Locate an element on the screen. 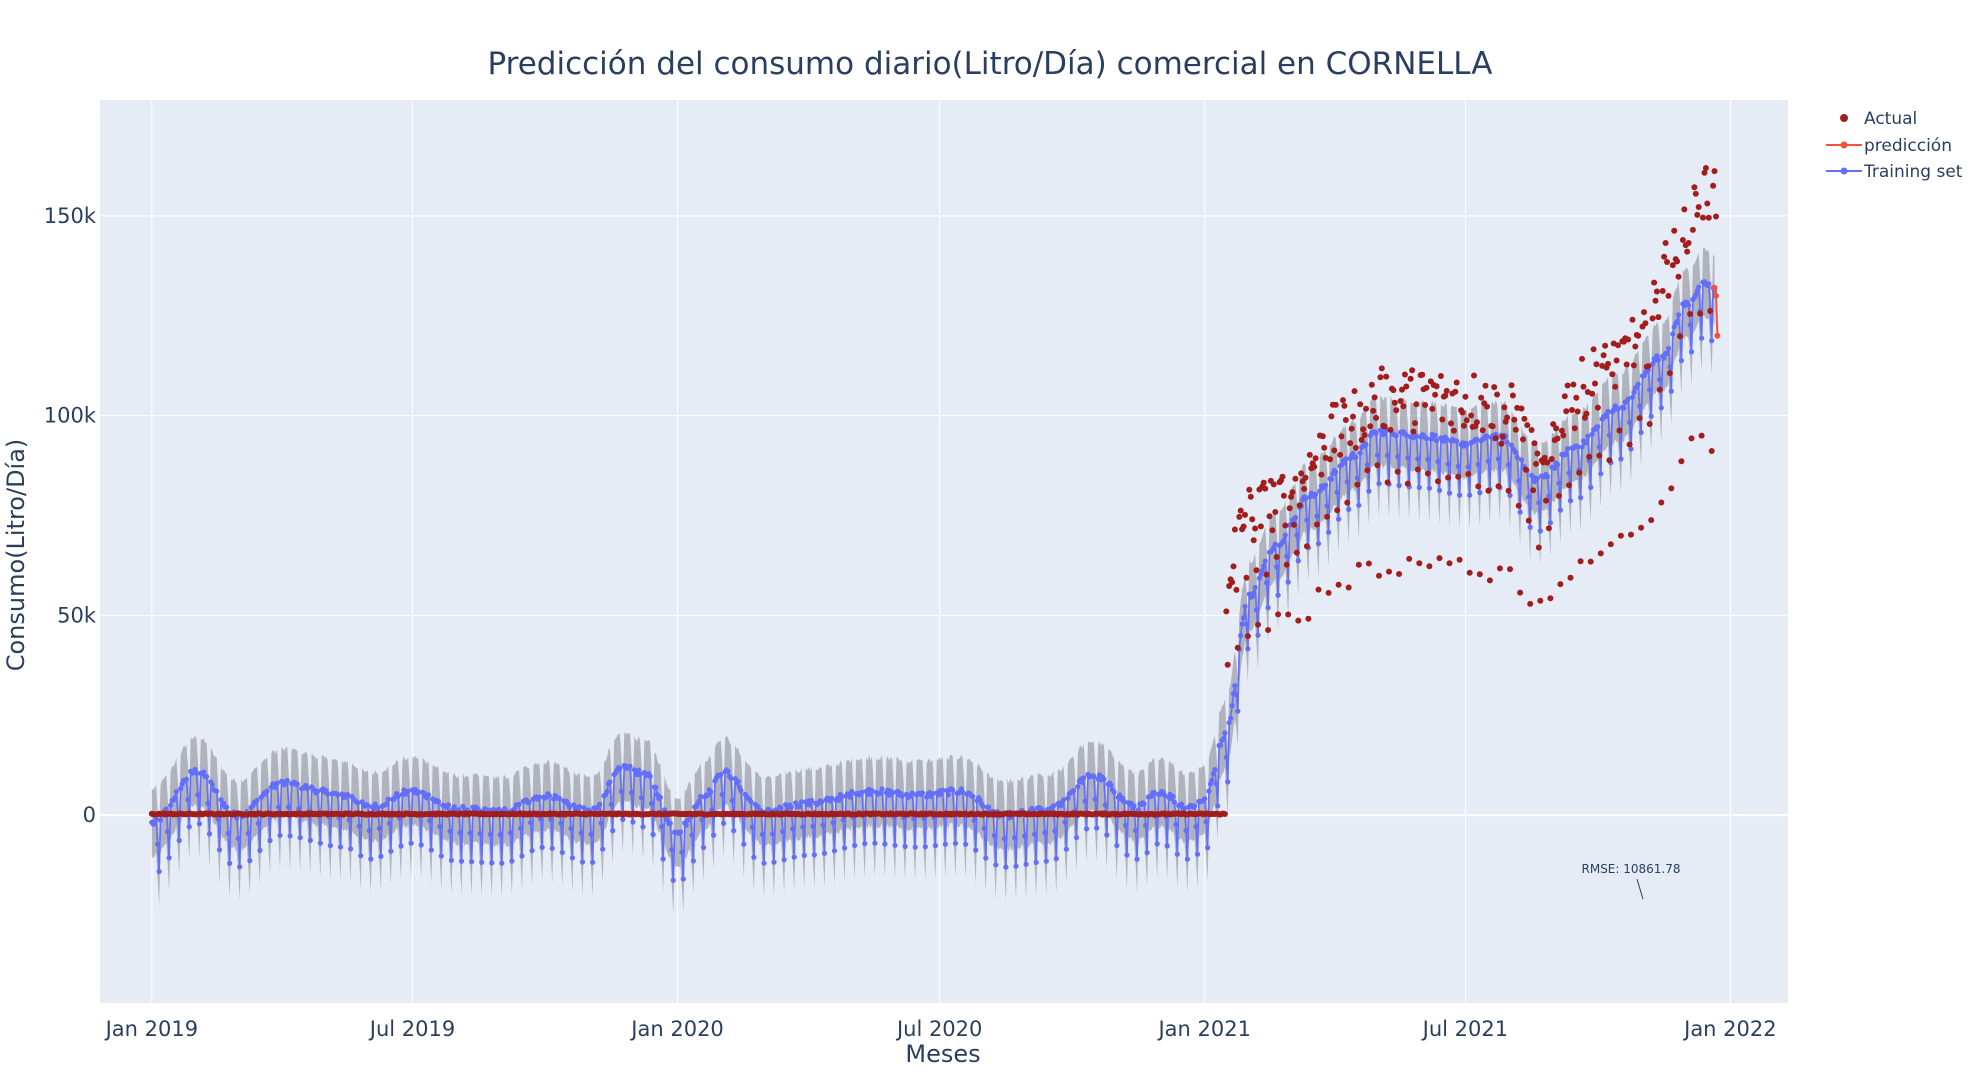 The height and width of the screenshot is (1080, 1980). legend-item-prediccion: predicción is located at coordinates (1889, 146).